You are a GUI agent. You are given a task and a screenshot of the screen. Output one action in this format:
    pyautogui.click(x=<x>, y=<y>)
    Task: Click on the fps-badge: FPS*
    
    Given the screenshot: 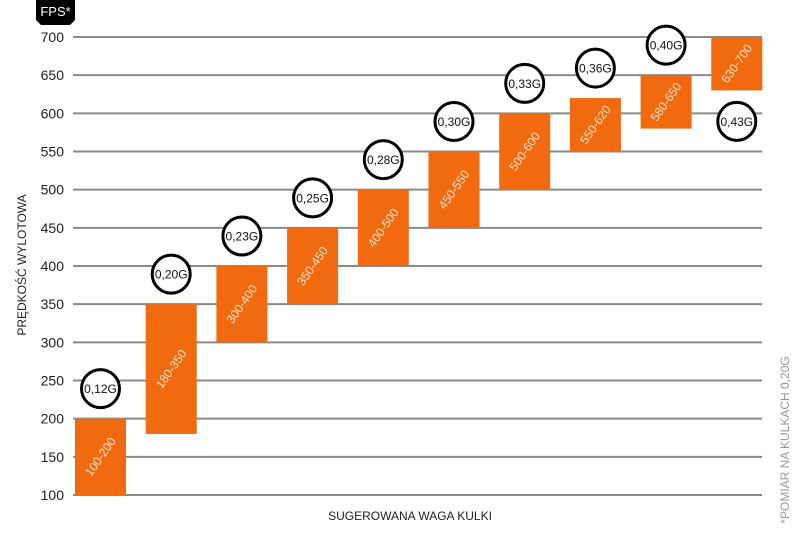 What is the action you would take?
    pyautogui.click(x=55, y=11)
    